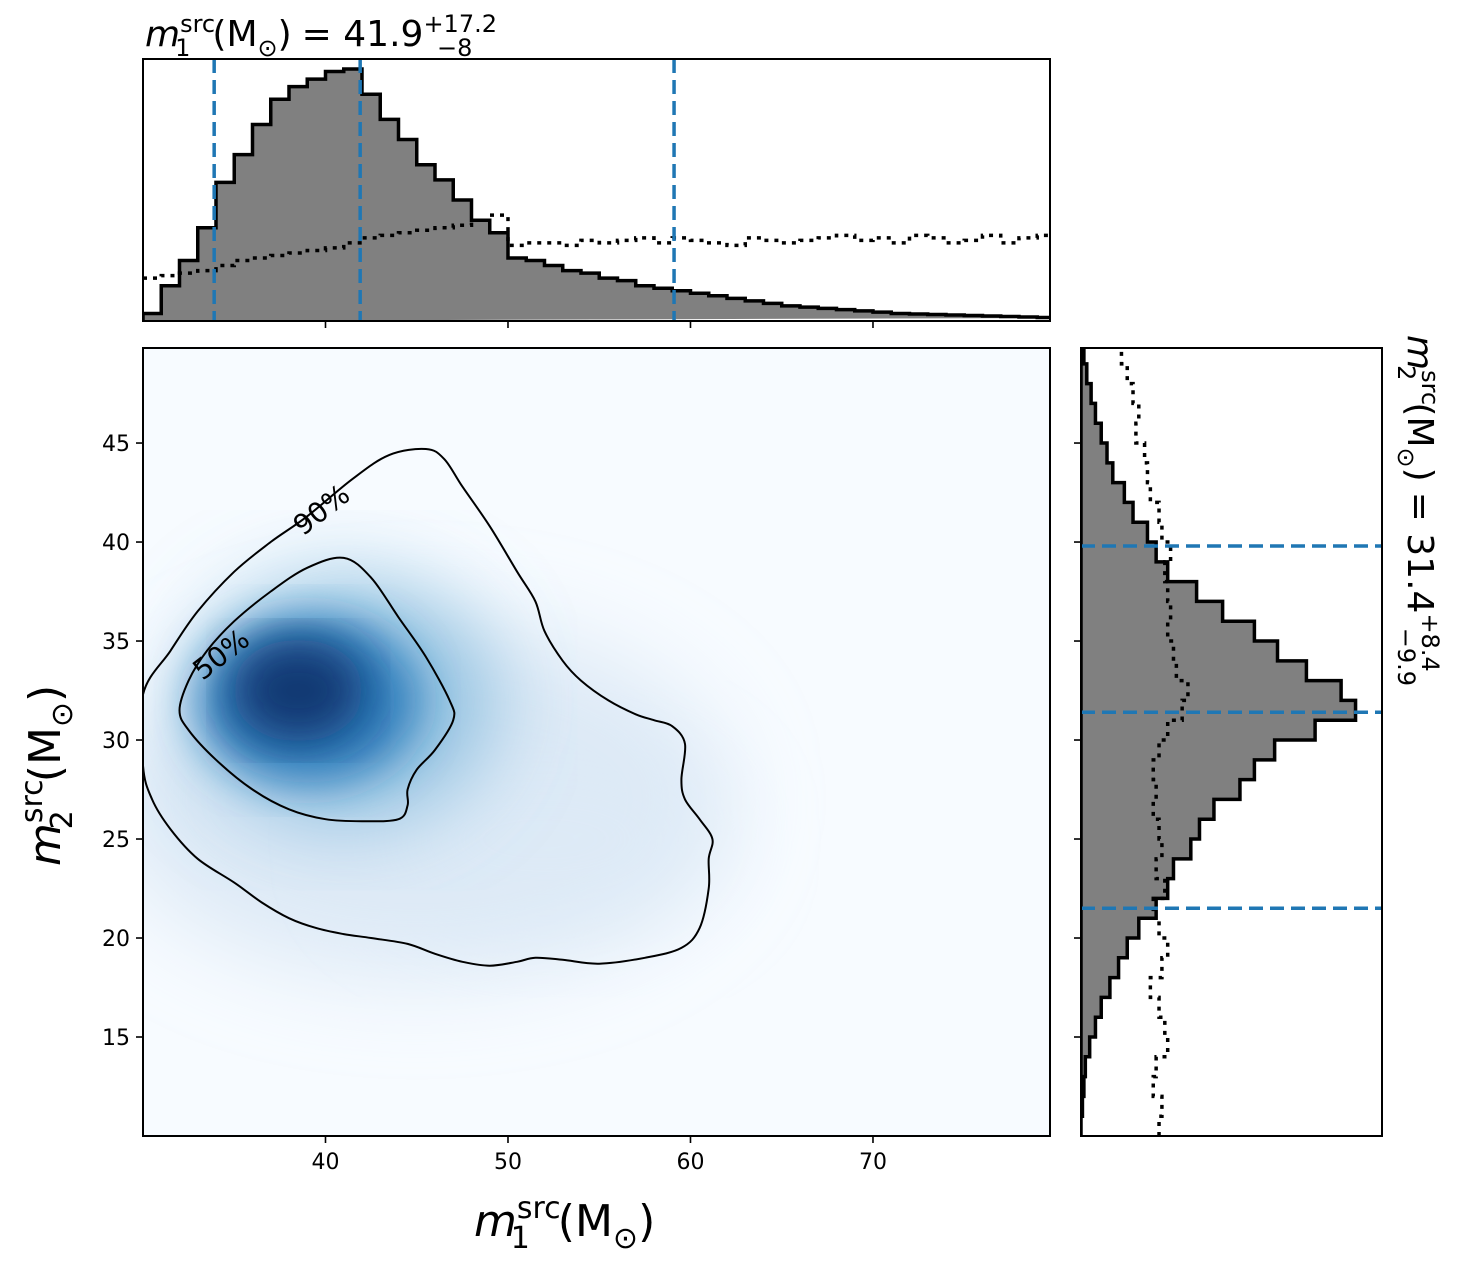  What do you see at coordinates (116, 1038) in the screenshot?
I see `y-tick-label-15: 15` at bounding box center [116, 1038].